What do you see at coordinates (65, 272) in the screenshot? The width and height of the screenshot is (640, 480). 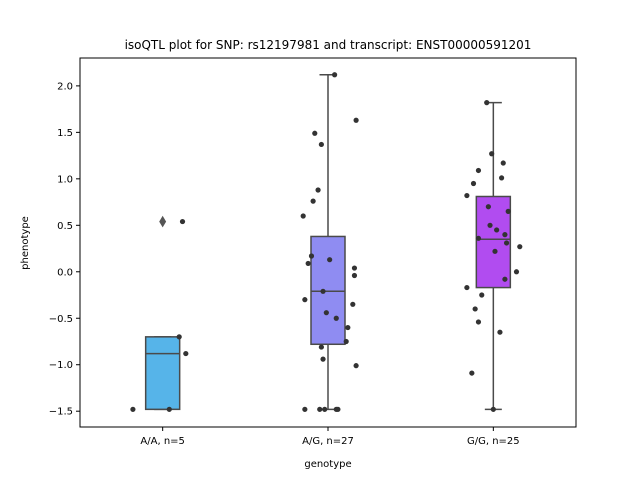 I see `y-tick-label: 0.0` at bounding box center [65, 272].